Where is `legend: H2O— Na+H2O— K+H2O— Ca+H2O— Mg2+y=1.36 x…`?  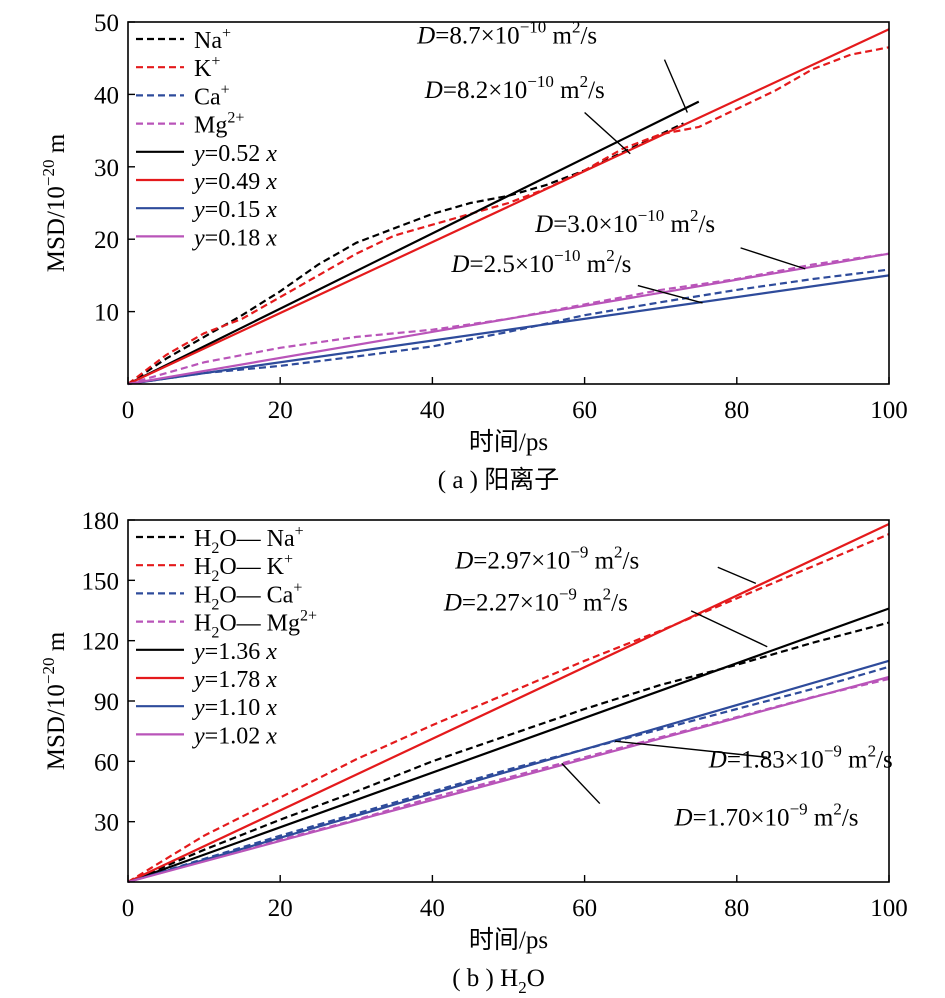
legend: H2O— Na+H2O— K+H2O— Ca+H2O— Mg2+y=1.36 x… is located at coordinates (226, 636).